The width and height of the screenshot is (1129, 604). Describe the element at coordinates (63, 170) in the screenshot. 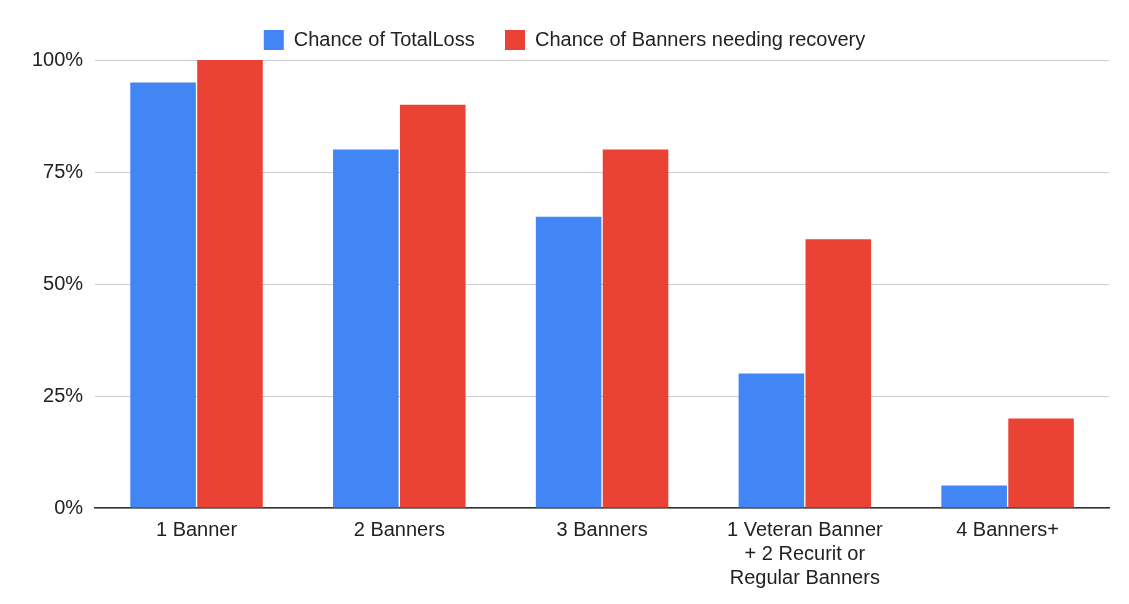

I see `y-tick-label: 75%` at that location.